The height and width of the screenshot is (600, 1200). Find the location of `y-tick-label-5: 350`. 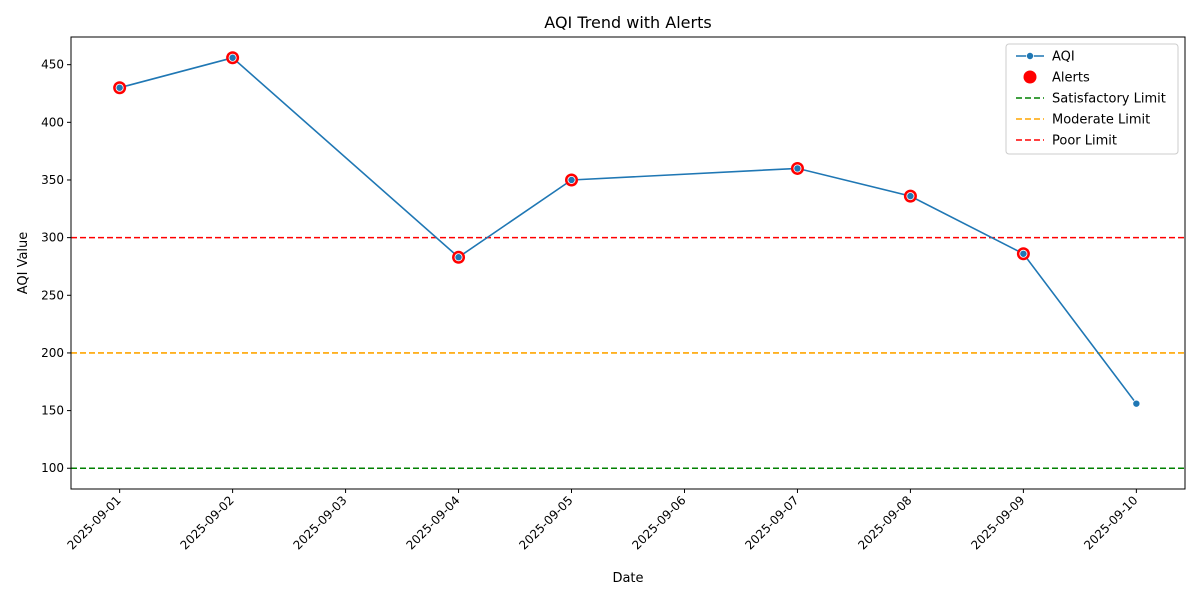

y-tick-label-5: 350 is located at coordinates (52, 180).